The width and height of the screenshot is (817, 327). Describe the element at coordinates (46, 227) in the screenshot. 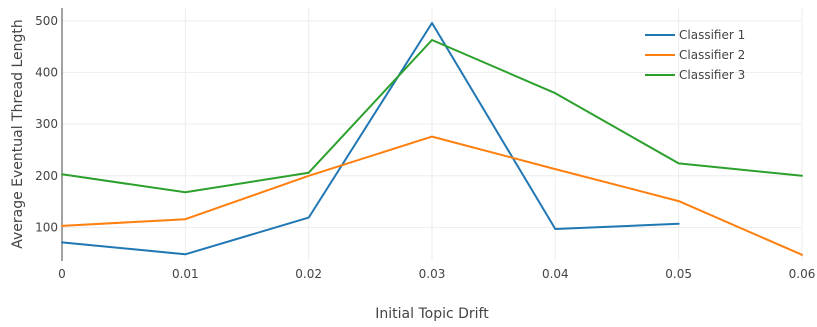

I see `y-tick-label: 100` at that location.